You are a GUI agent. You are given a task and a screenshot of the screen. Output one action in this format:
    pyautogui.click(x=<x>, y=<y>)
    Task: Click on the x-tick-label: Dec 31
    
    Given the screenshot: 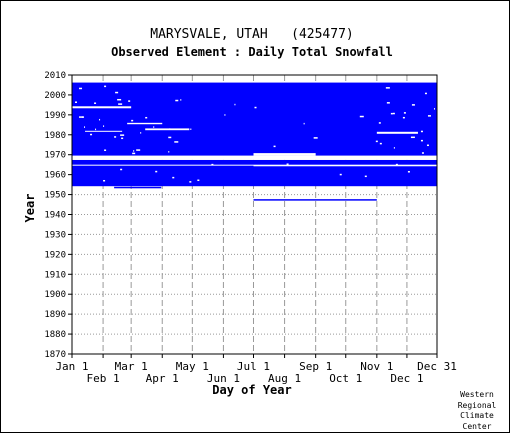 What is the action you would take?
    pyautogui.click(x=437, y=366)
    